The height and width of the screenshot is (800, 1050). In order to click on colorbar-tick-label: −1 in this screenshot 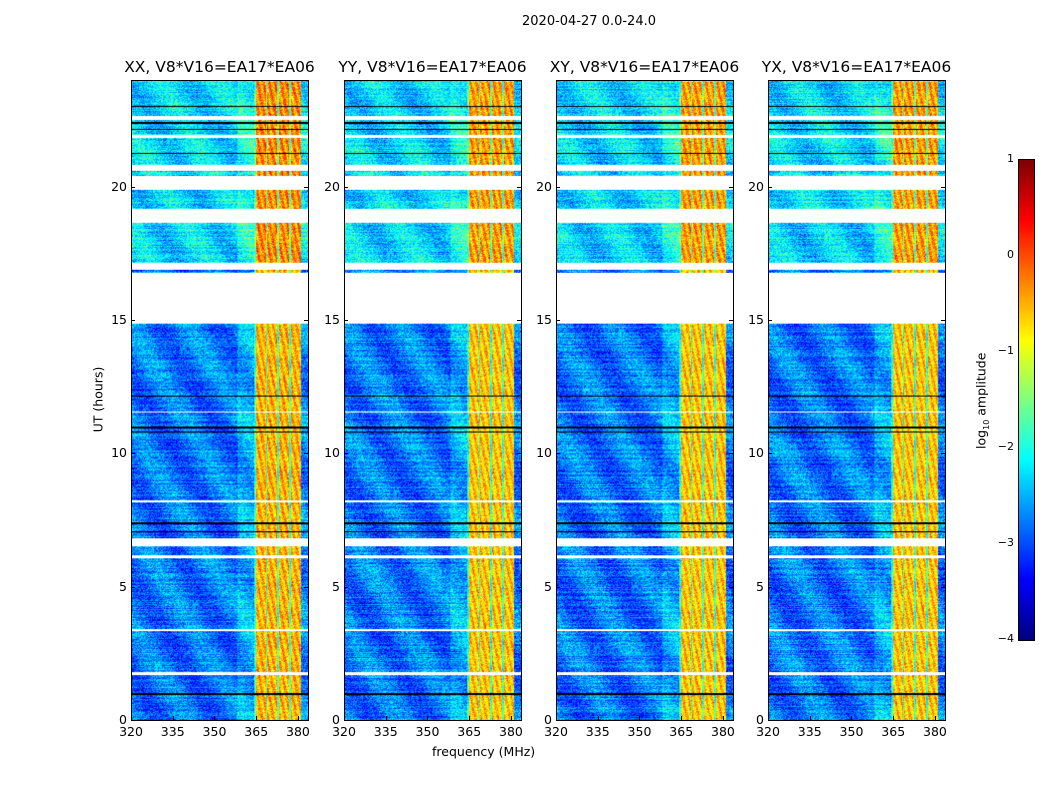, I will do `click(1005, 350)`.